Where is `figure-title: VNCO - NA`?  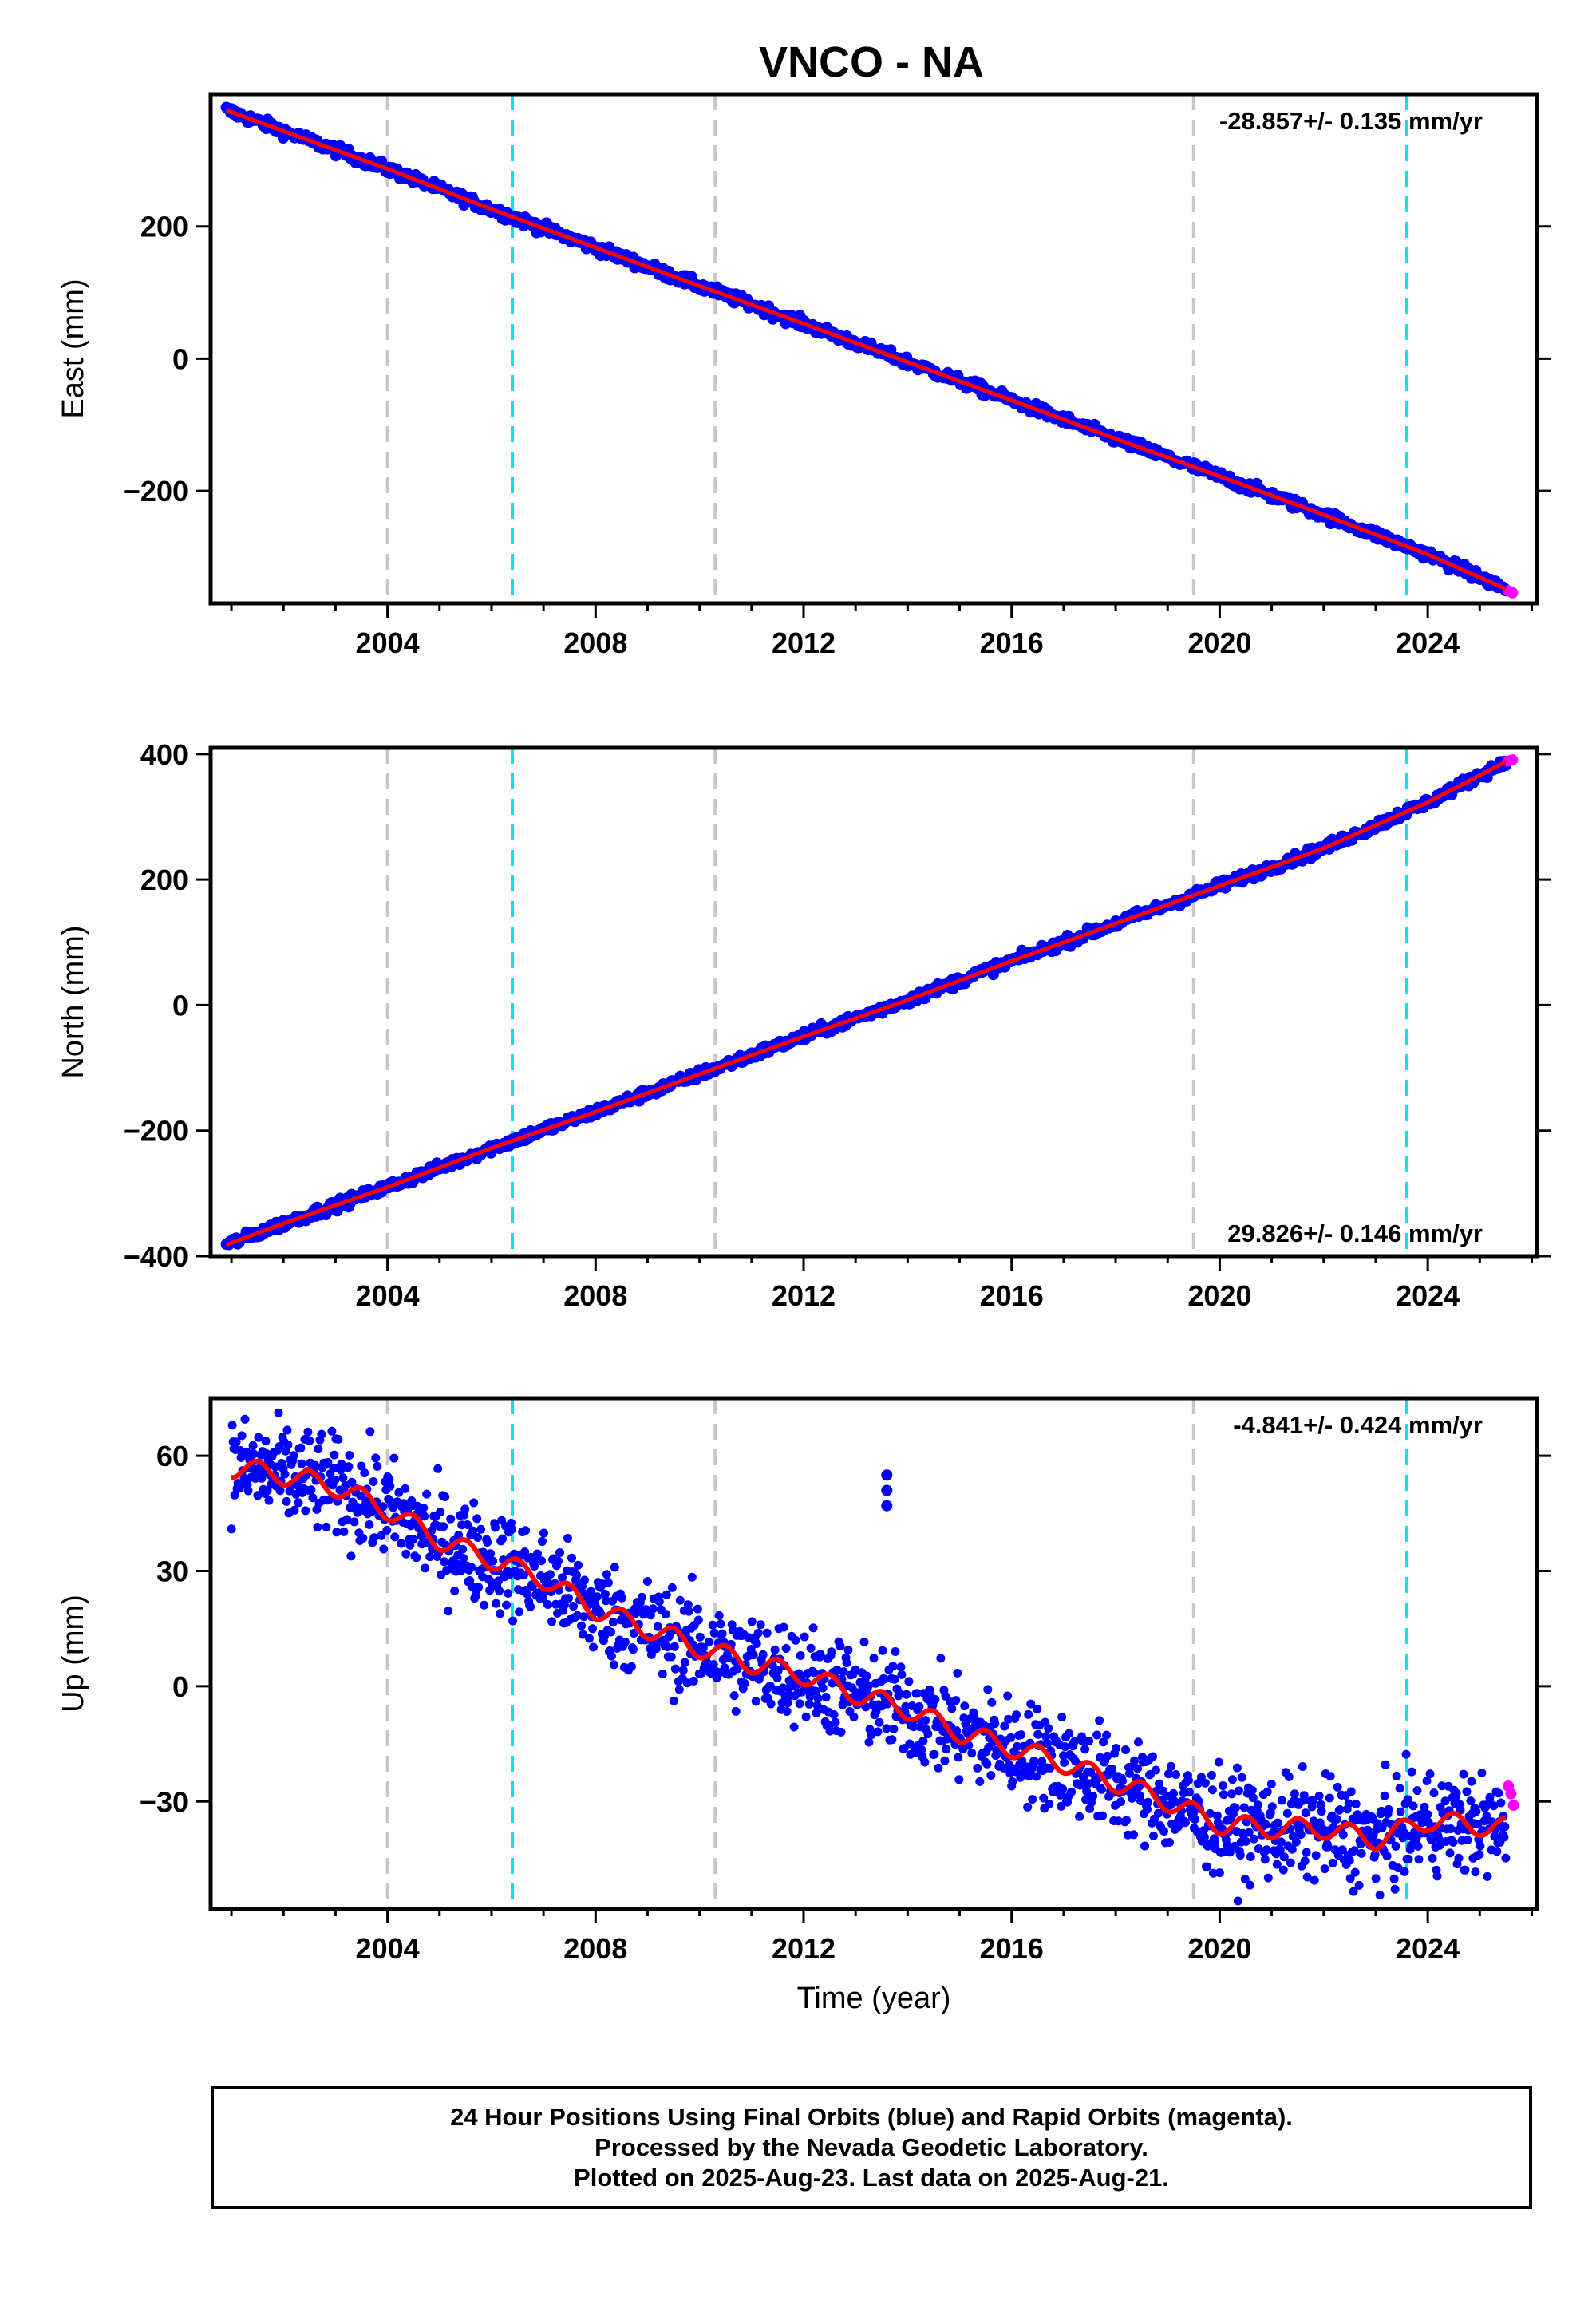 figure-title: VNCO - NA is located at coordinates (871, 62).